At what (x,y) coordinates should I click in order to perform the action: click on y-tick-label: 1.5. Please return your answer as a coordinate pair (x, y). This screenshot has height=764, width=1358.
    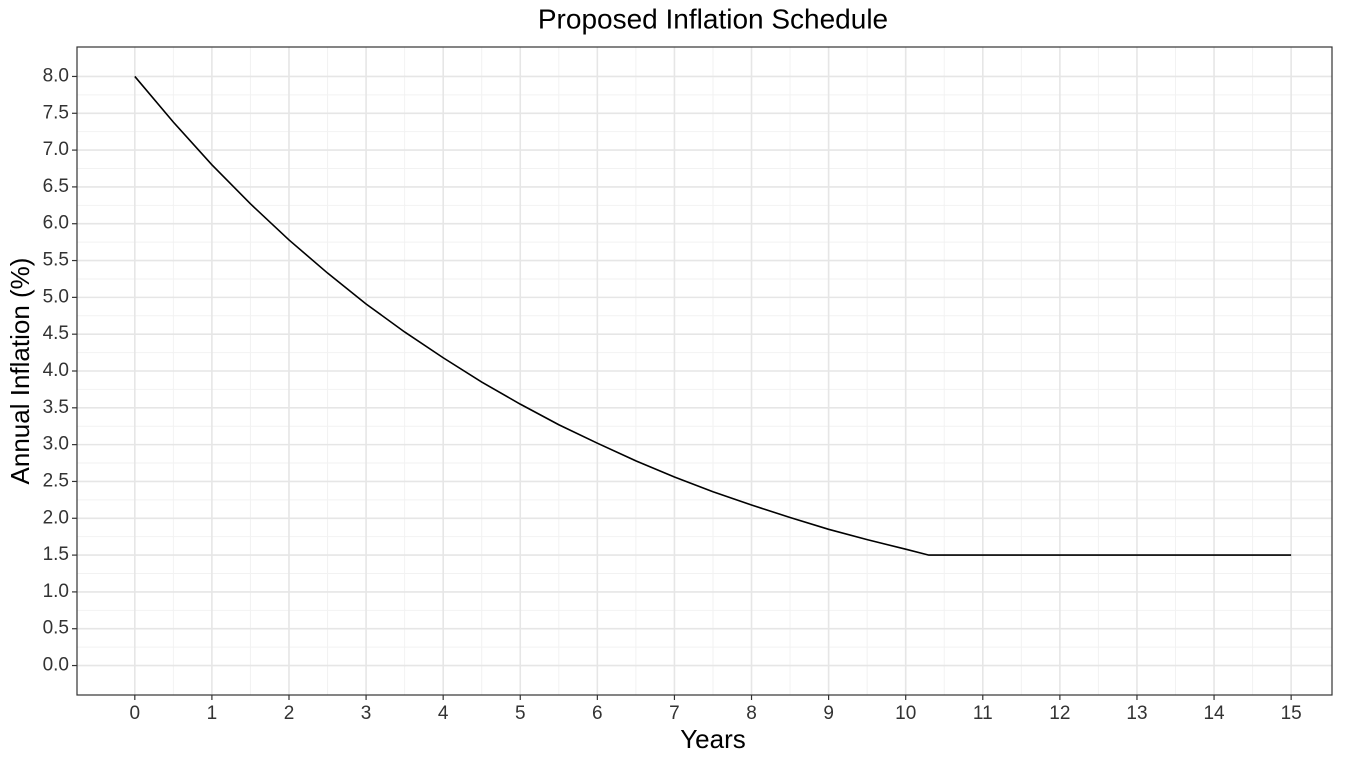
    Looking at the image, I should click on (56, 554).